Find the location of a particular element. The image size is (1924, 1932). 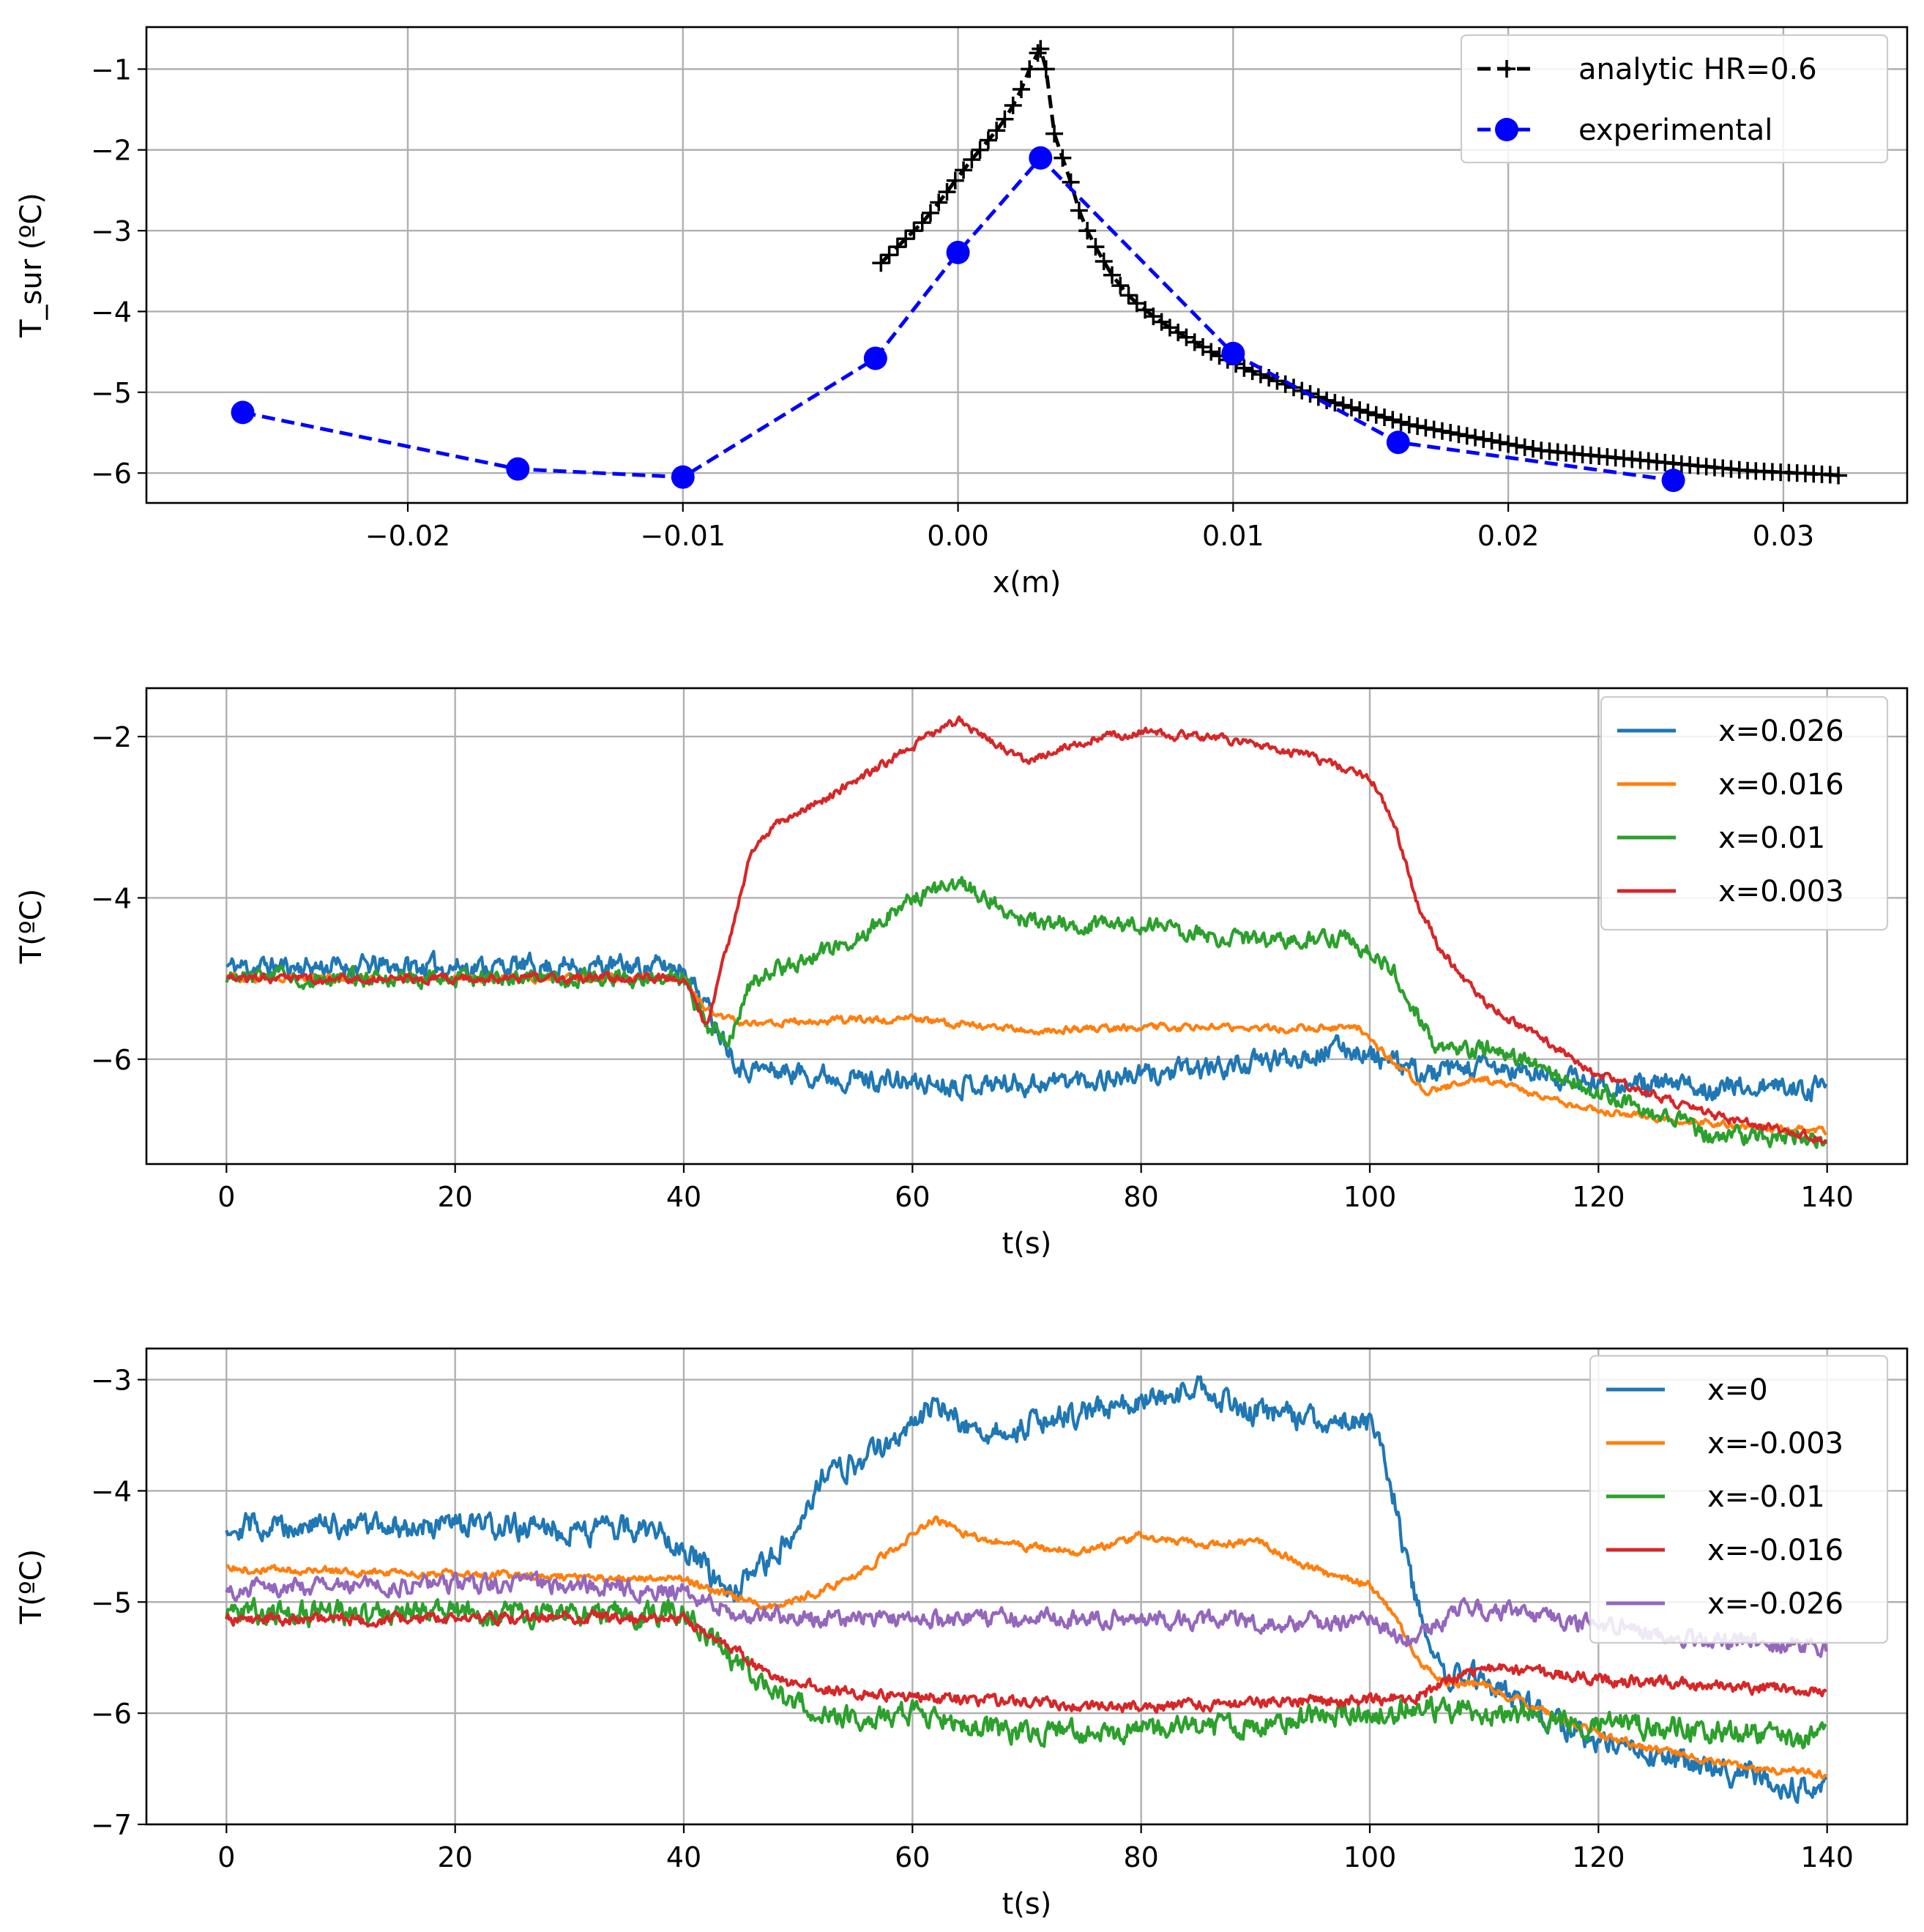

x-axis-label: t(s) is located at coordinates (1027, 1904).